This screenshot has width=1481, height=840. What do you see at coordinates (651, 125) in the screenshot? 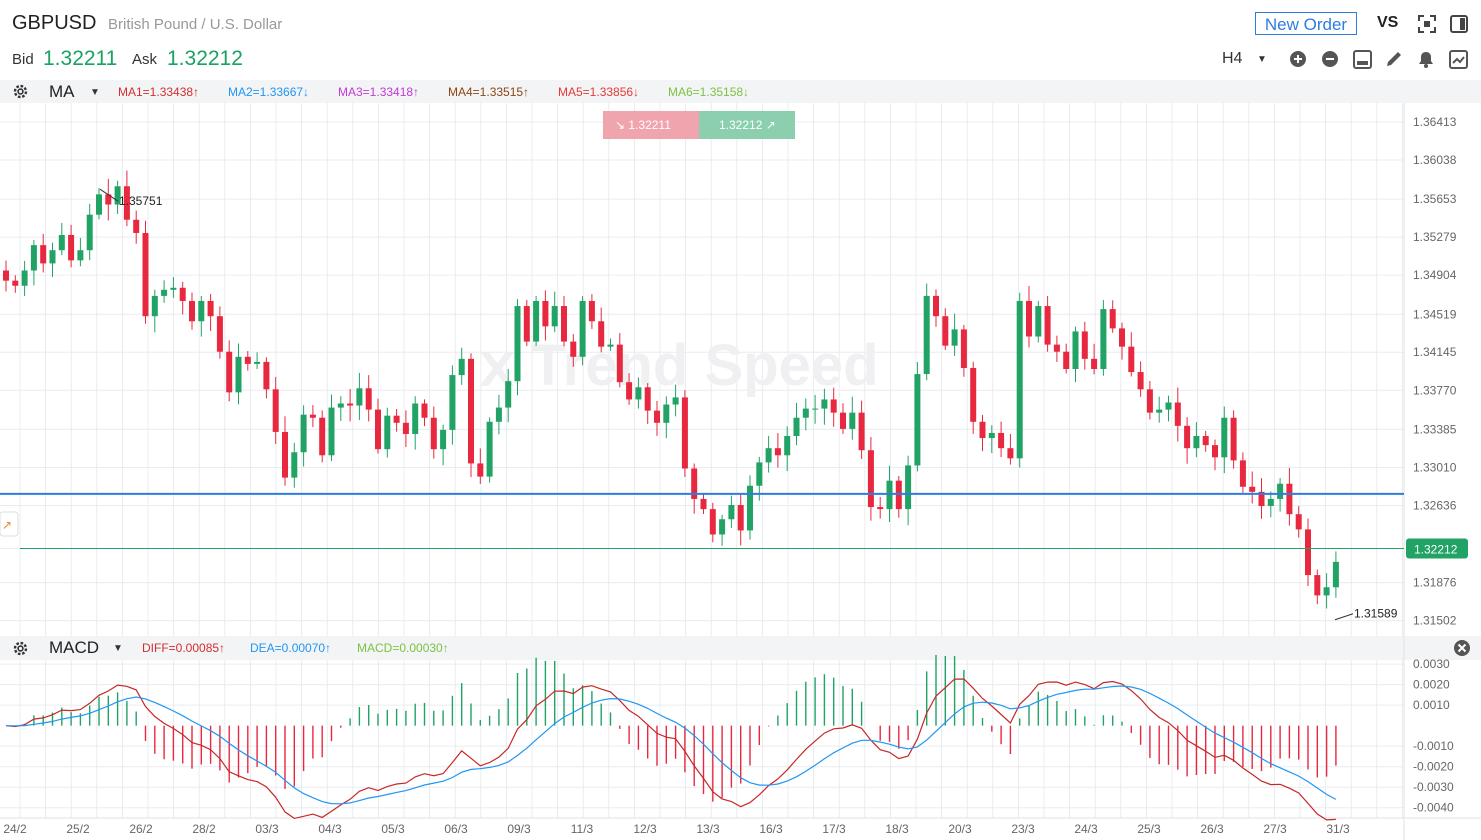
I see `sell-quote-box: ↘ 1.32211` at bounding box center [651, 125].